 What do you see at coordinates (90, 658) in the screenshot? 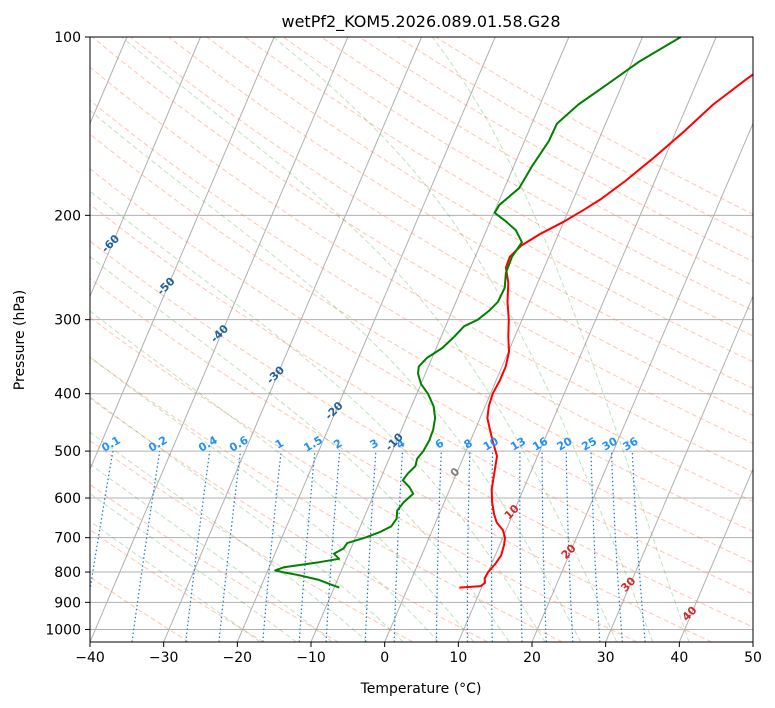
I see `x-tick-label: −40` at bounding box center [90, 658].